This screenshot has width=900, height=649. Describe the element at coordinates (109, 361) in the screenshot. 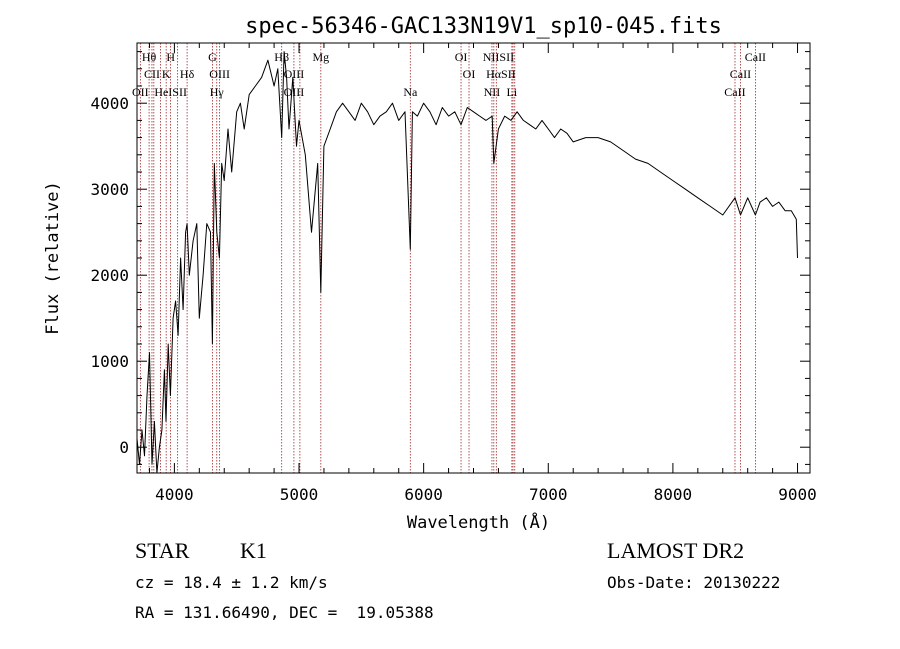

I see `y-tick-label: 1000` at that location.